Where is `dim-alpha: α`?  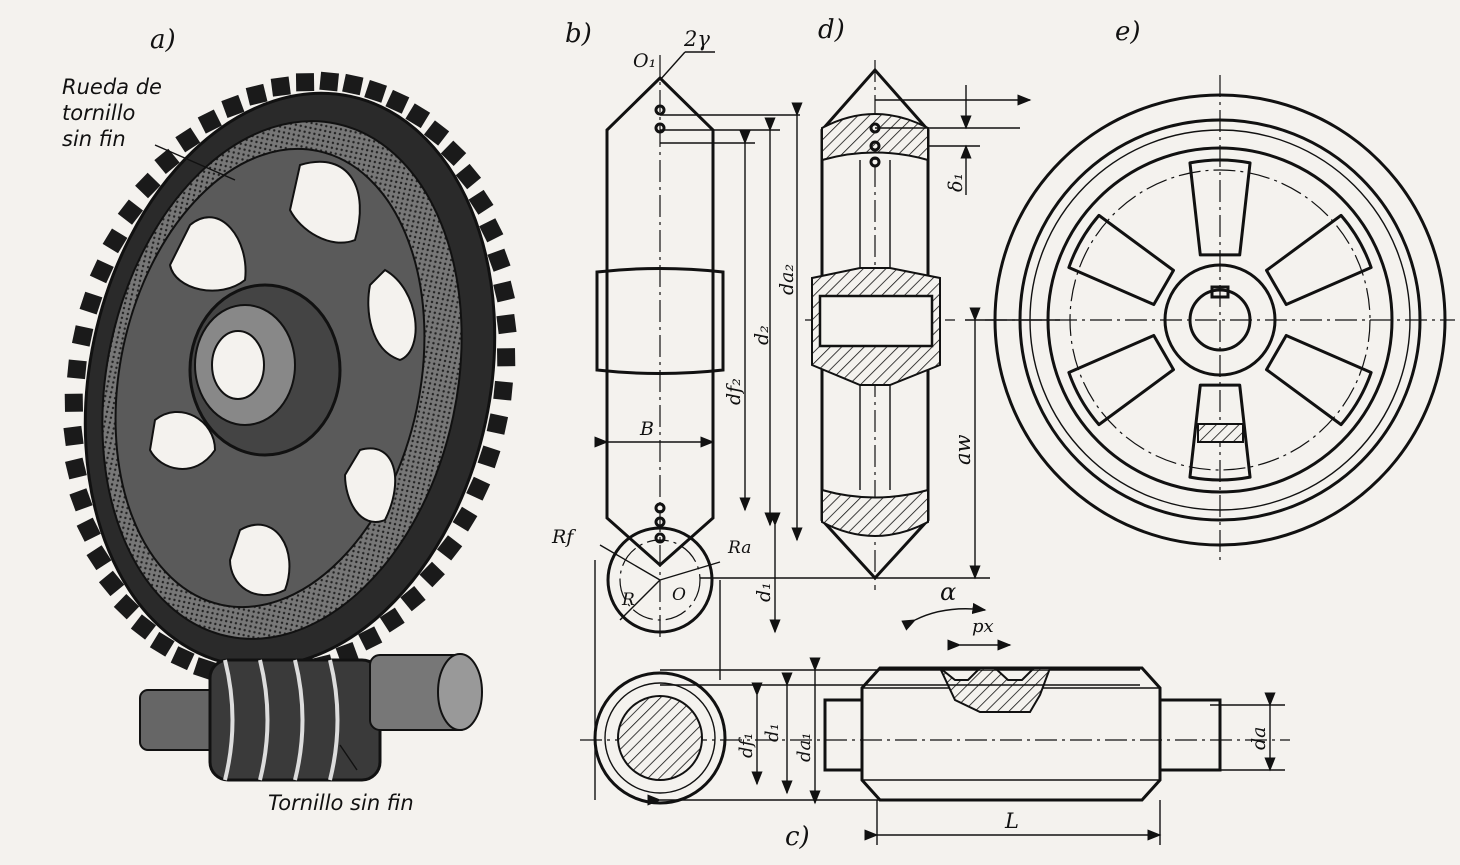
dim-alpha: α is located at coordinates (948, 592).